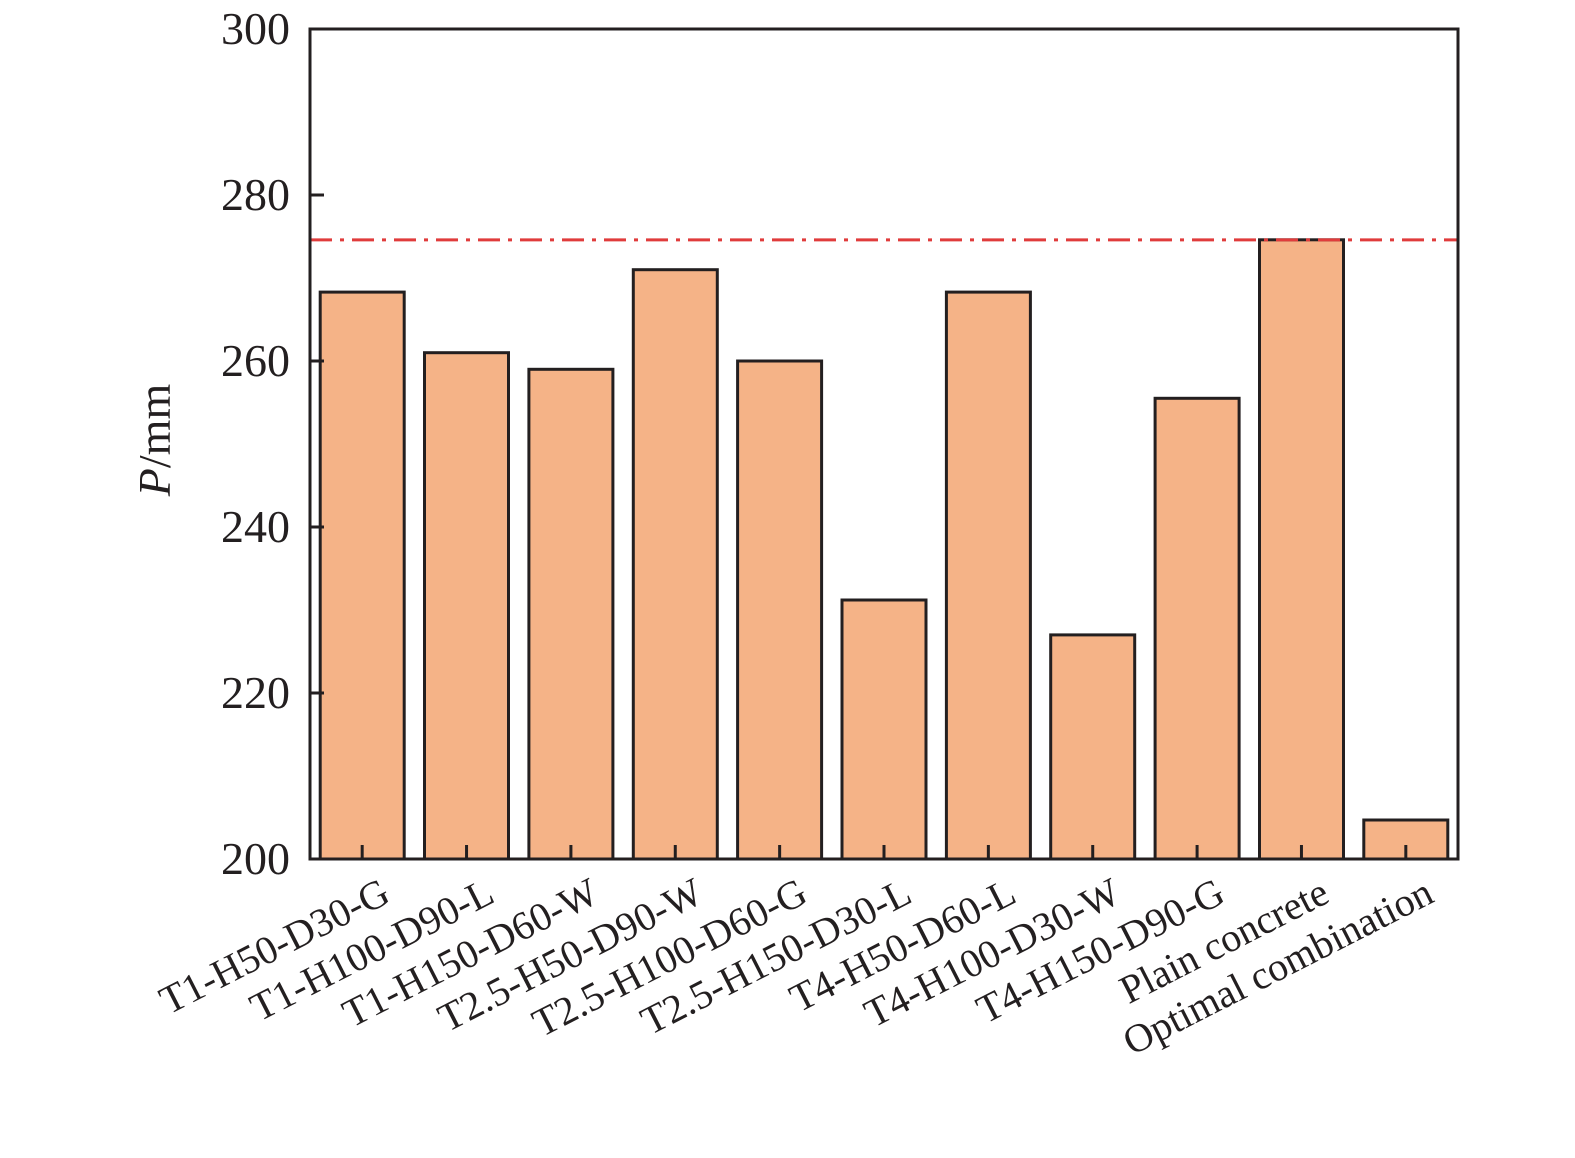 Image resolution: width=1575 pixels, height=1158 pixels. What do you see at coordinates (675, 564) in the screenshot?
I see `bar-t2-5-h50-d90-w` at bounding box center [675, 564].